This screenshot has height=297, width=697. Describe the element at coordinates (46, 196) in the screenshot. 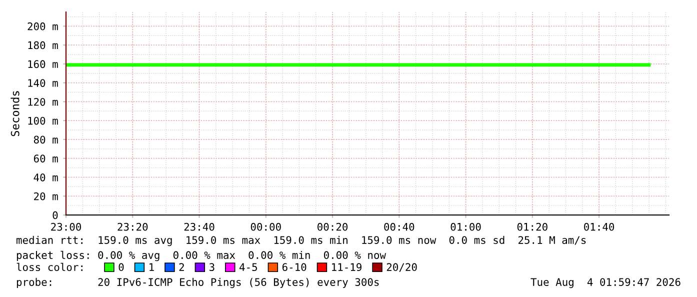

I see `y-tick-label: 20 m` at that location.